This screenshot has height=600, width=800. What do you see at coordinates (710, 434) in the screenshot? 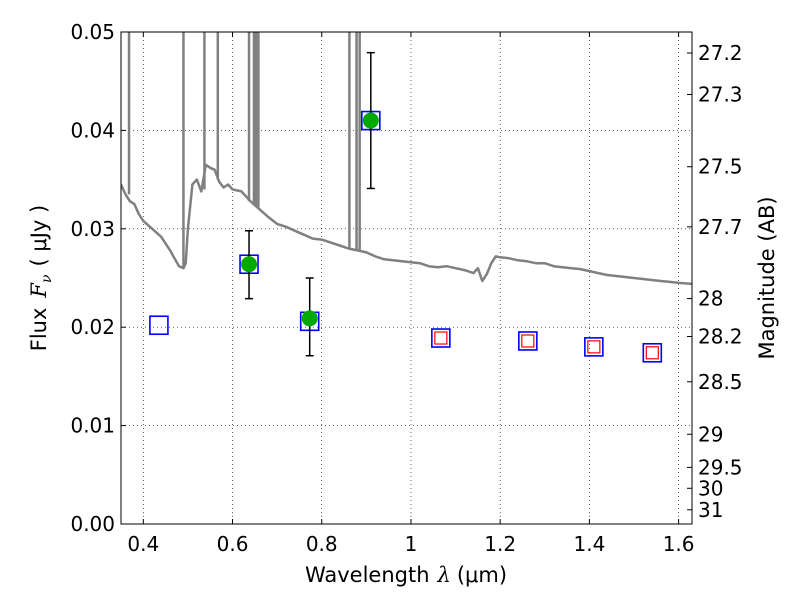
I see `y2-tick-label: 29` at bounding box center [710, 434].